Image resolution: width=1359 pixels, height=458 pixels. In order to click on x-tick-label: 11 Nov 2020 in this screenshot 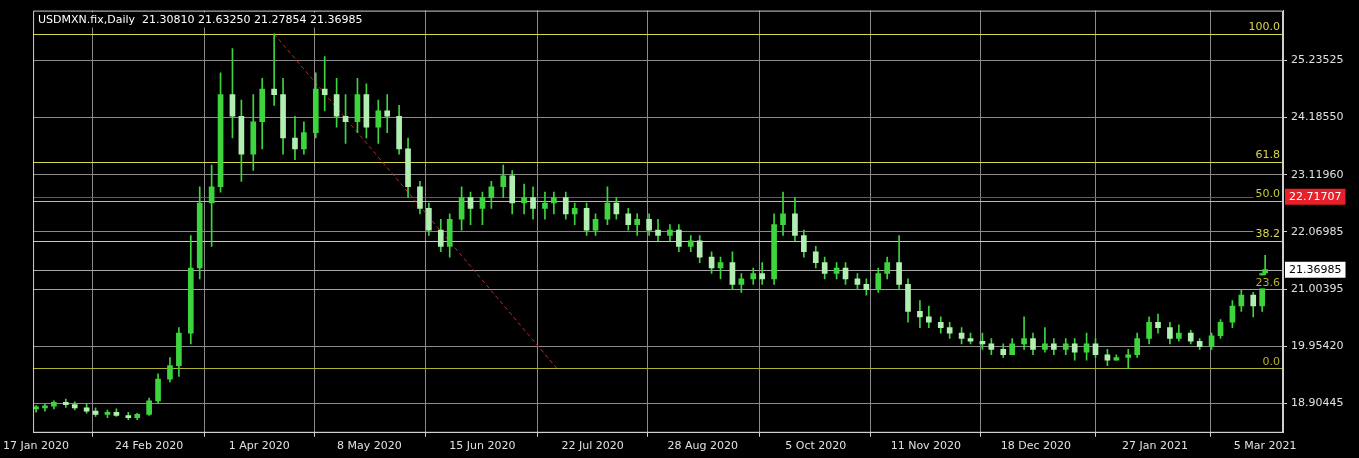, I will do `click(926, 446)`.